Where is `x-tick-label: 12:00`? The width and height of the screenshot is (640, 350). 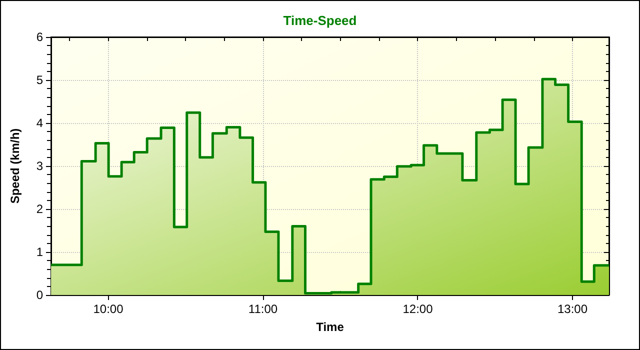 x-tick-label: 12:00 is located at coordinates (418, 309).